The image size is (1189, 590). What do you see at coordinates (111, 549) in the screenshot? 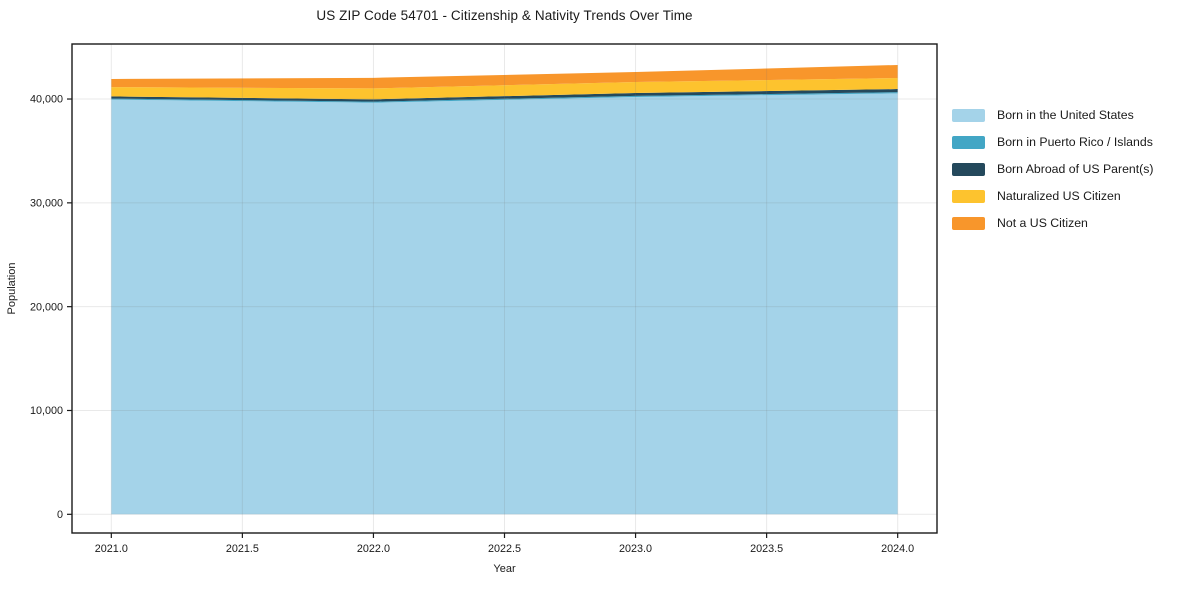
I see `x-tick-label: 2021.0` at bounding box center [111, 549].